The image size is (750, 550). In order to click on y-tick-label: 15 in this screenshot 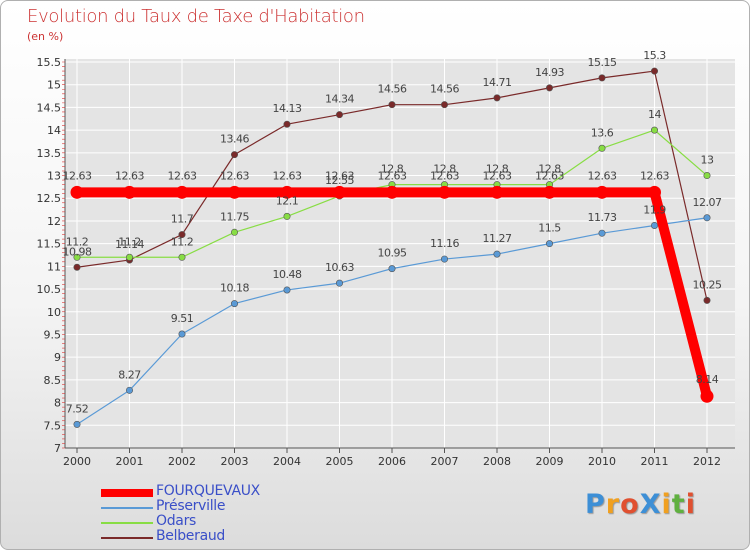, I will do `click(54, 85)`.